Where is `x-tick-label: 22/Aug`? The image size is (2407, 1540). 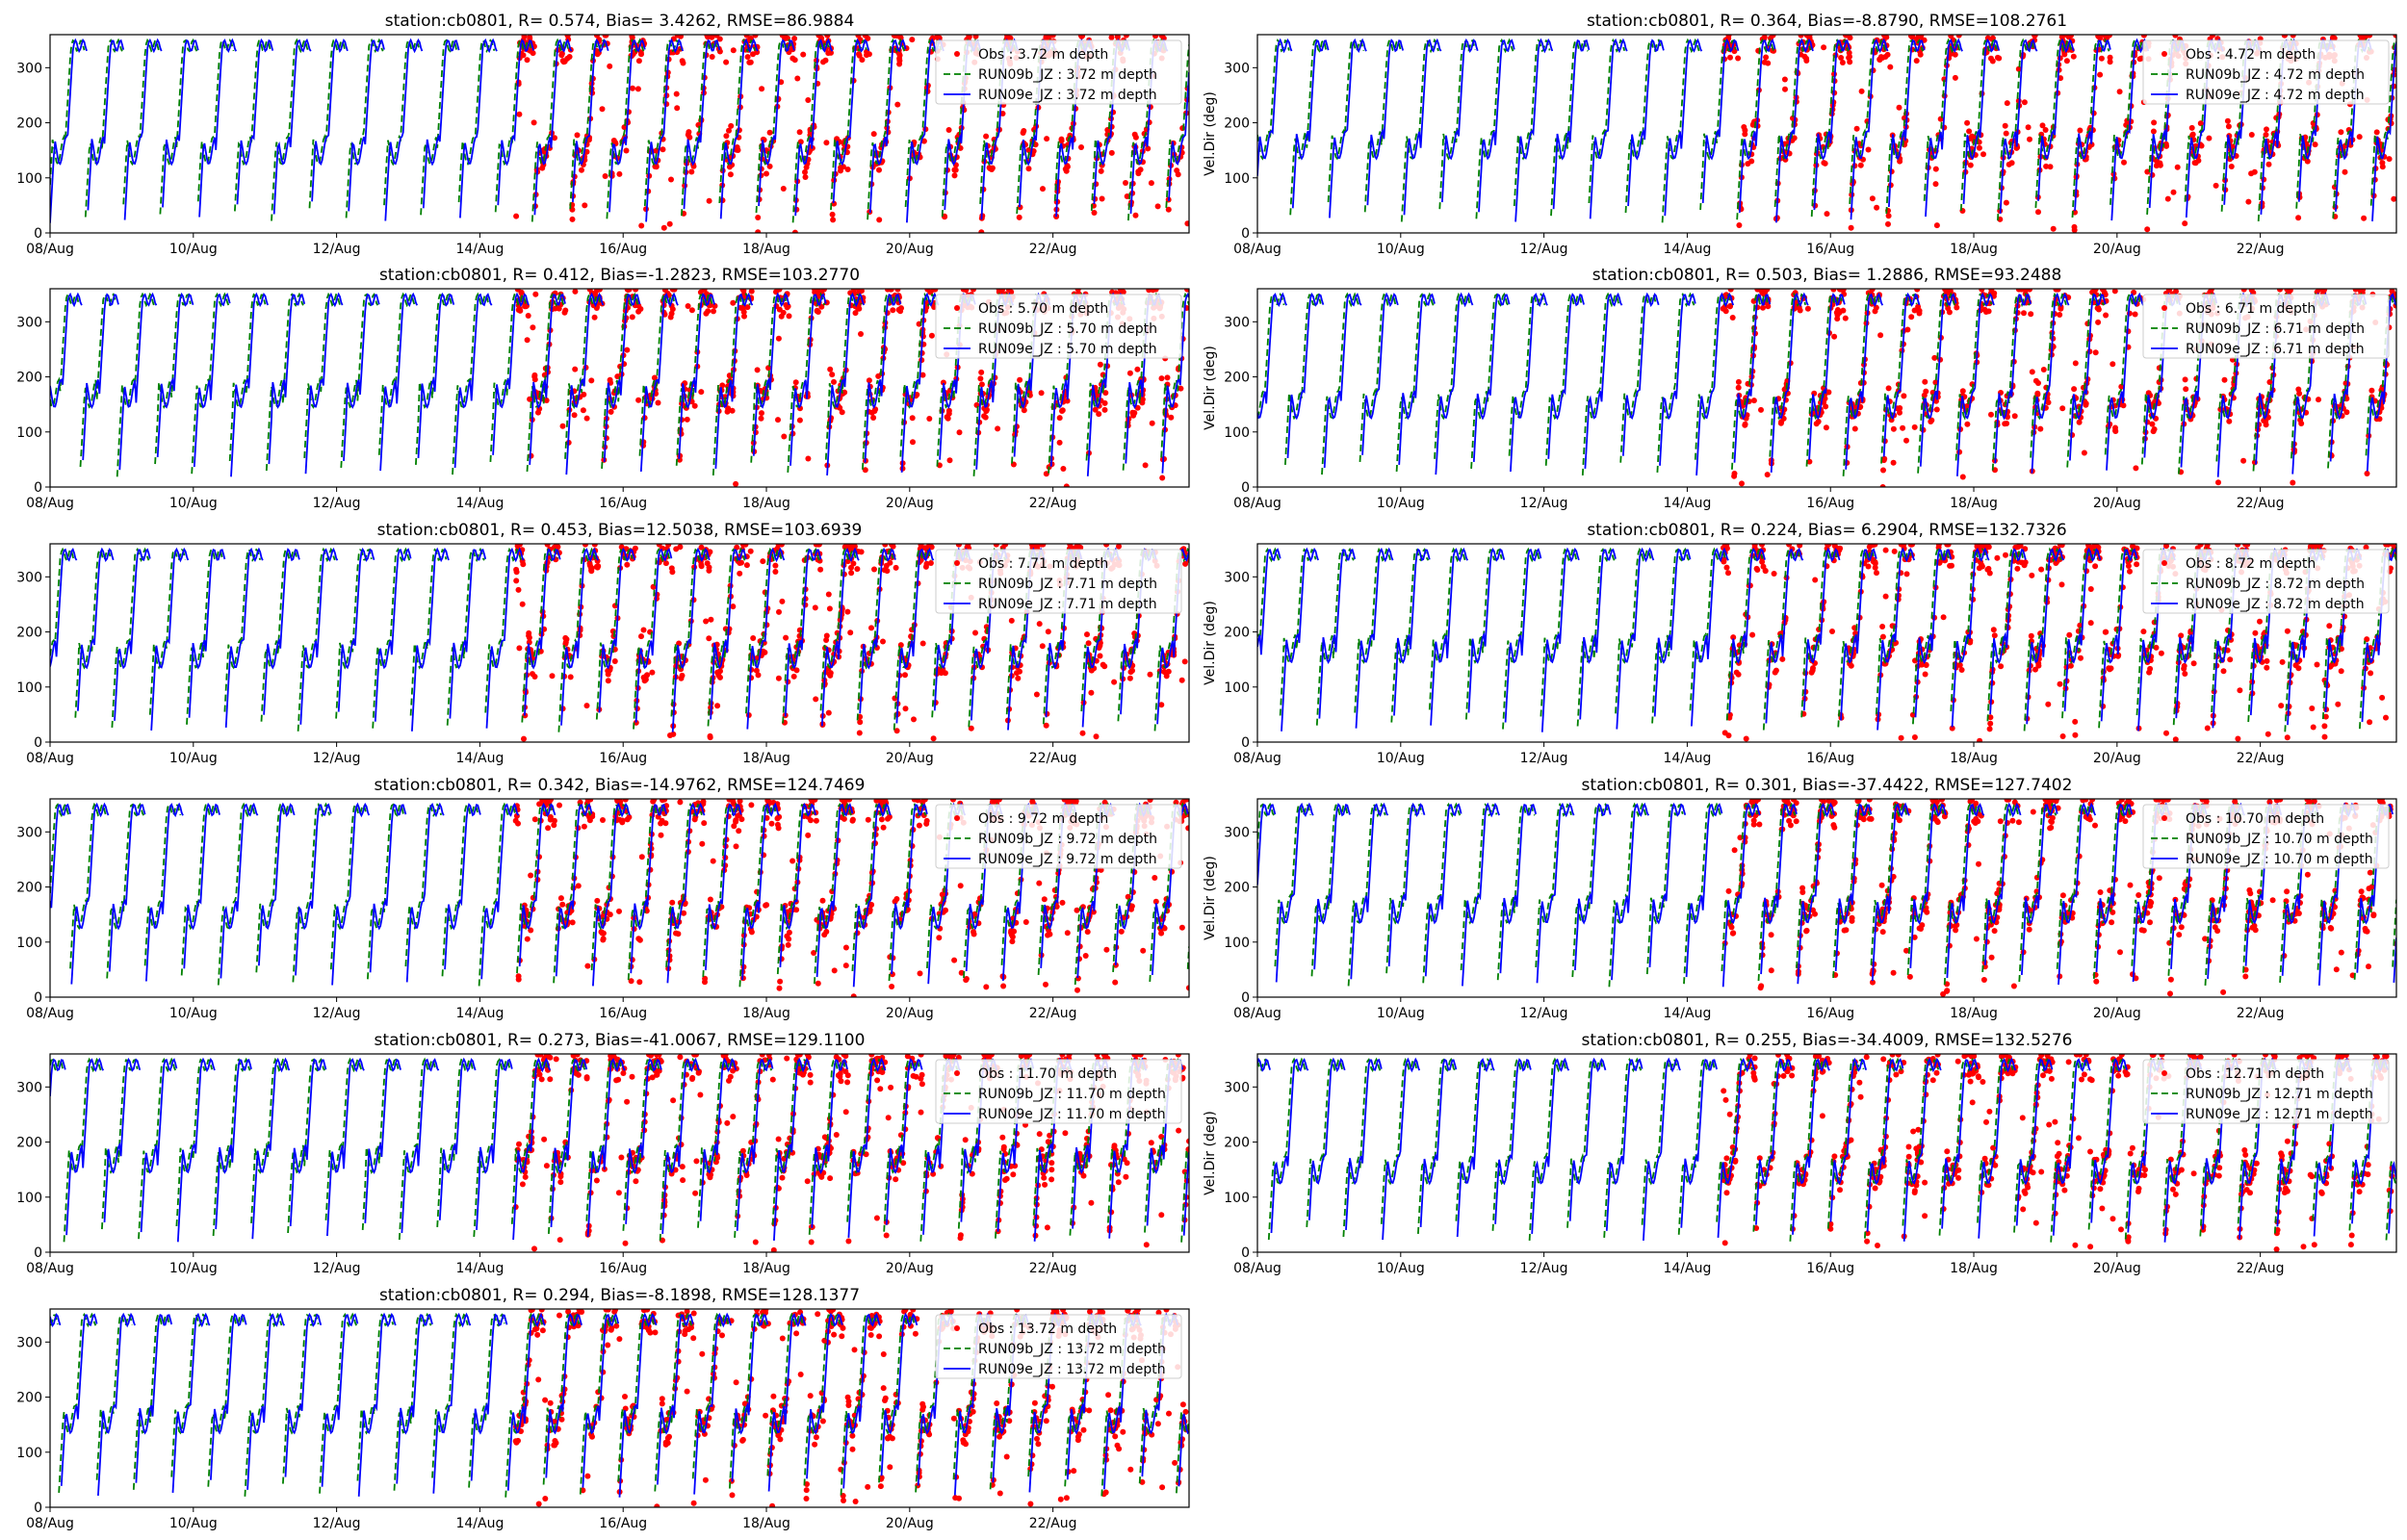
x-tick-label: 22/Aug is located at coordinates (1053, 249).